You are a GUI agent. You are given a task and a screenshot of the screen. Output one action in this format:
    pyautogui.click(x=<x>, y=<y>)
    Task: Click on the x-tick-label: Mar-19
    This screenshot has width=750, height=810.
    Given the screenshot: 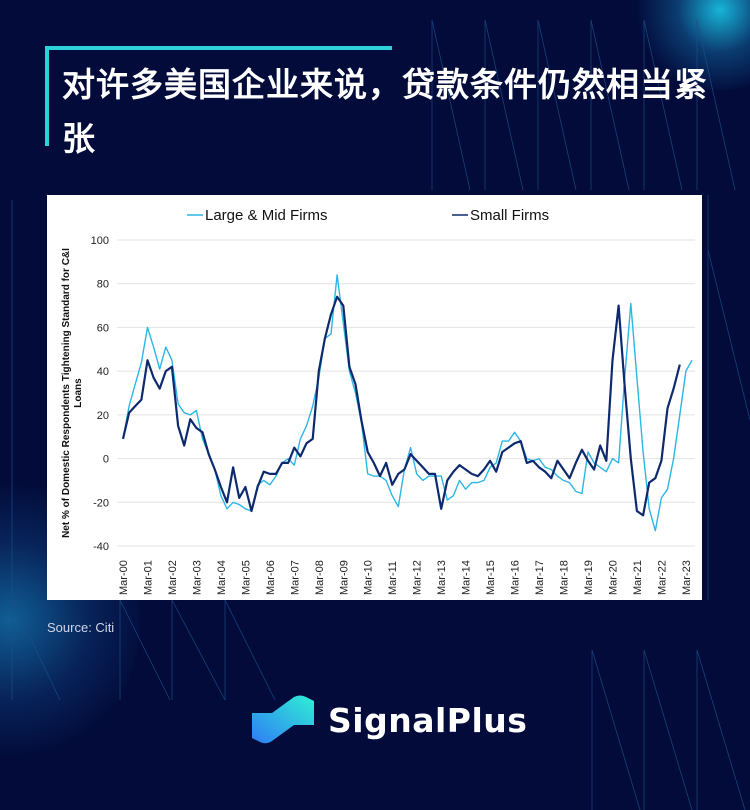 What is the action you would take?
    pyautogui.click(x=589, y=577)
    